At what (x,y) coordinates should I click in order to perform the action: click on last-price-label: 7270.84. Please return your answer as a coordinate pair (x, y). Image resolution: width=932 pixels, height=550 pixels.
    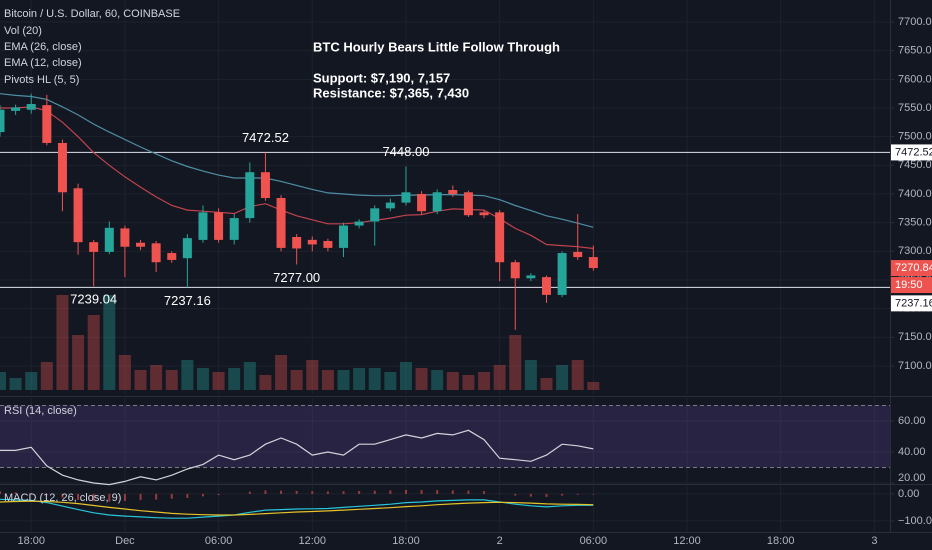
    Looking at the image, I should click on (913, 268).